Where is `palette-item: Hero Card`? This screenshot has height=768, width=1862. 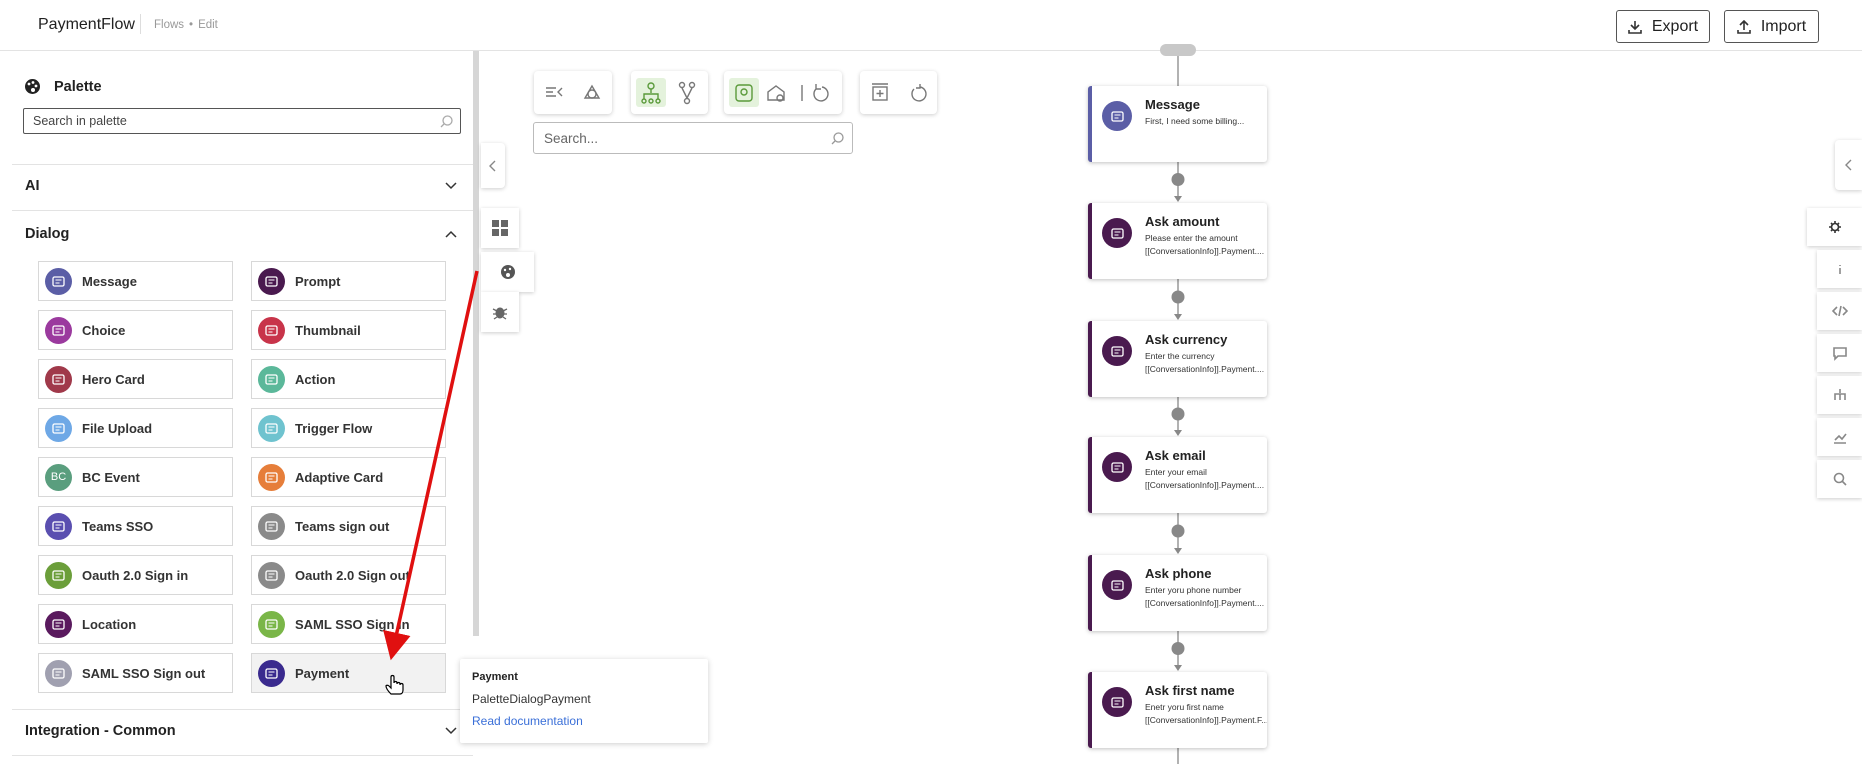
palette-item: Hero Card is located at coordinates (135, 379).